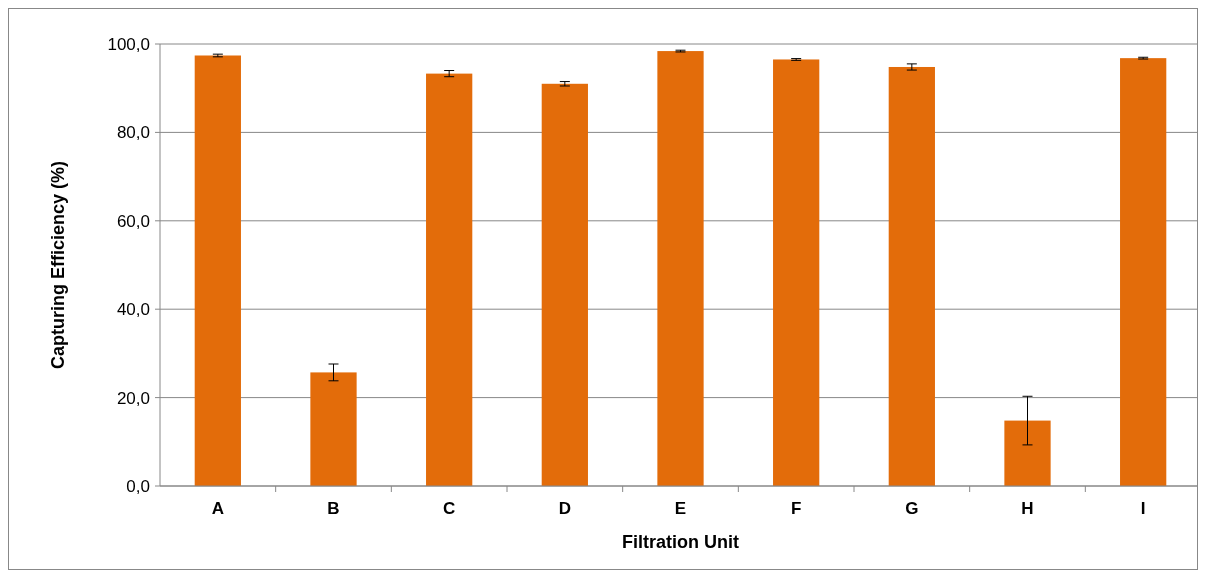 The image size is (1206, 578). Describe the element at coordinates (449, 508) in the screenshot. I see `x-tick-label: C` at that location.